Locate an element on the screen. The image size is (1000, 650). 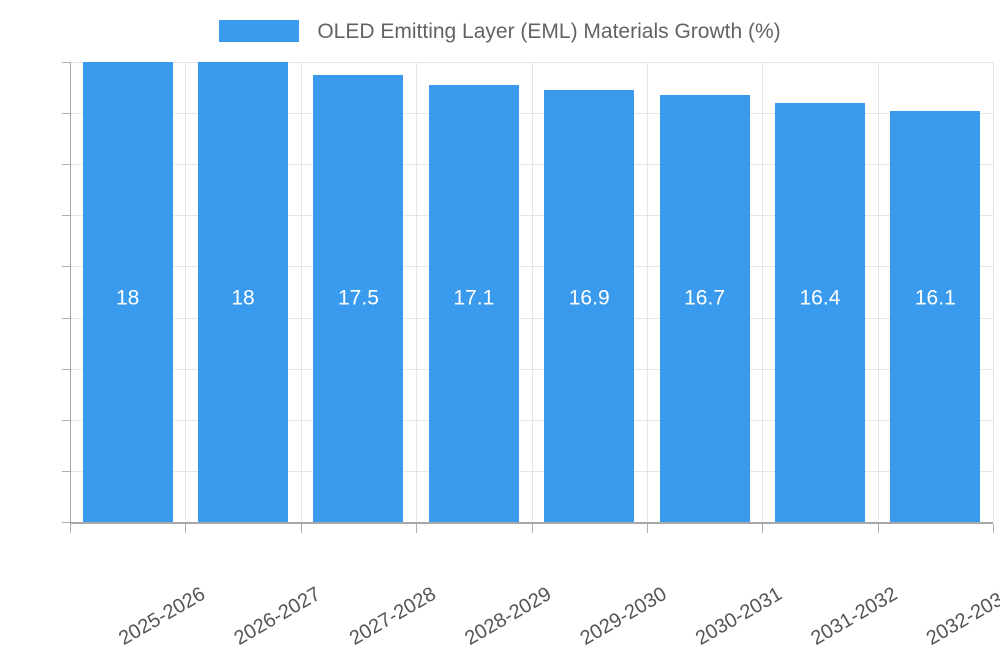
y-axis-line is located at coordinates (70, 292).